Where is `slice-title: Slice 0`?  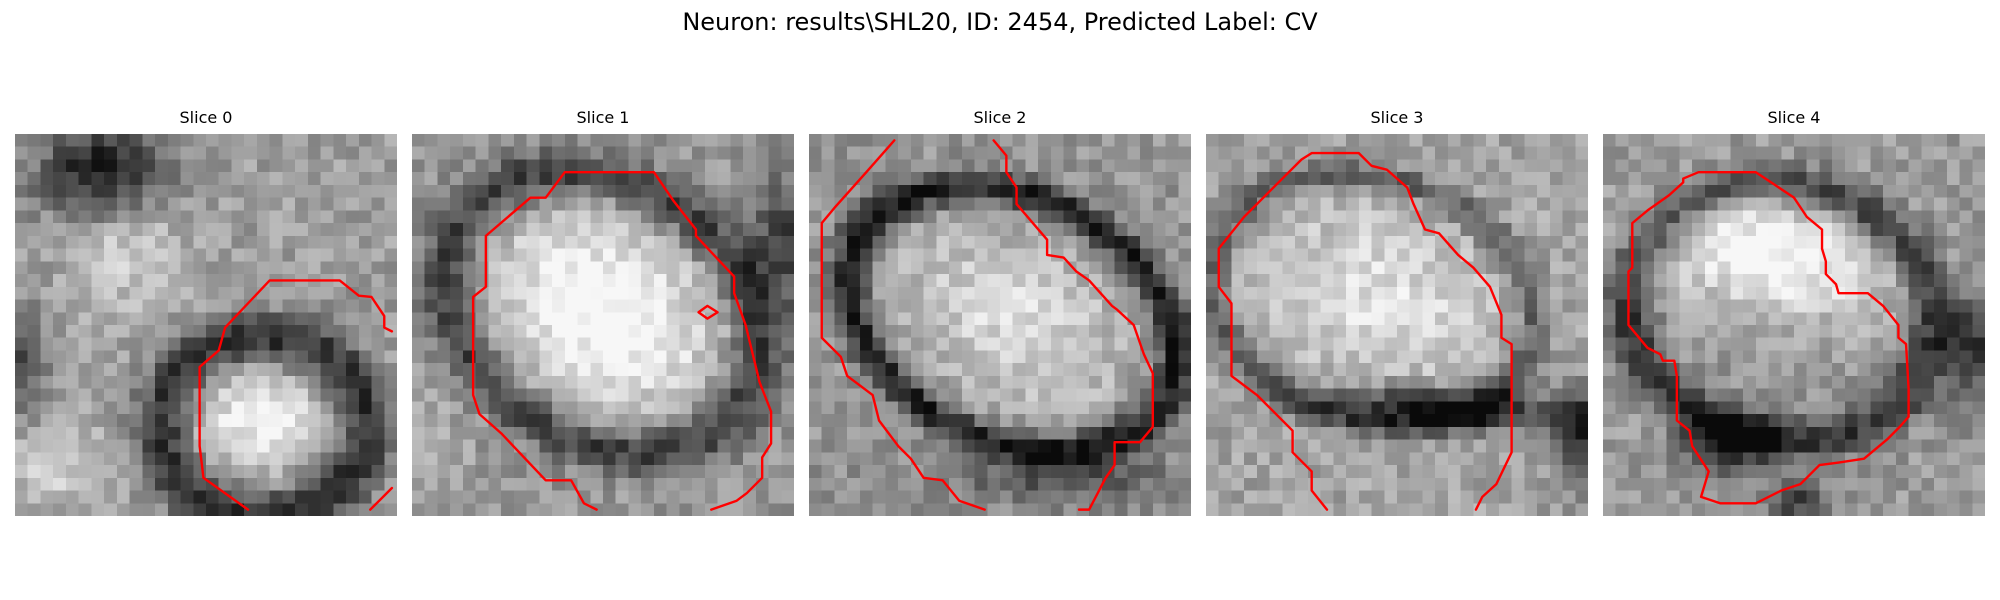 slice-title: Slice 0 is located at coordinates (206, 117).